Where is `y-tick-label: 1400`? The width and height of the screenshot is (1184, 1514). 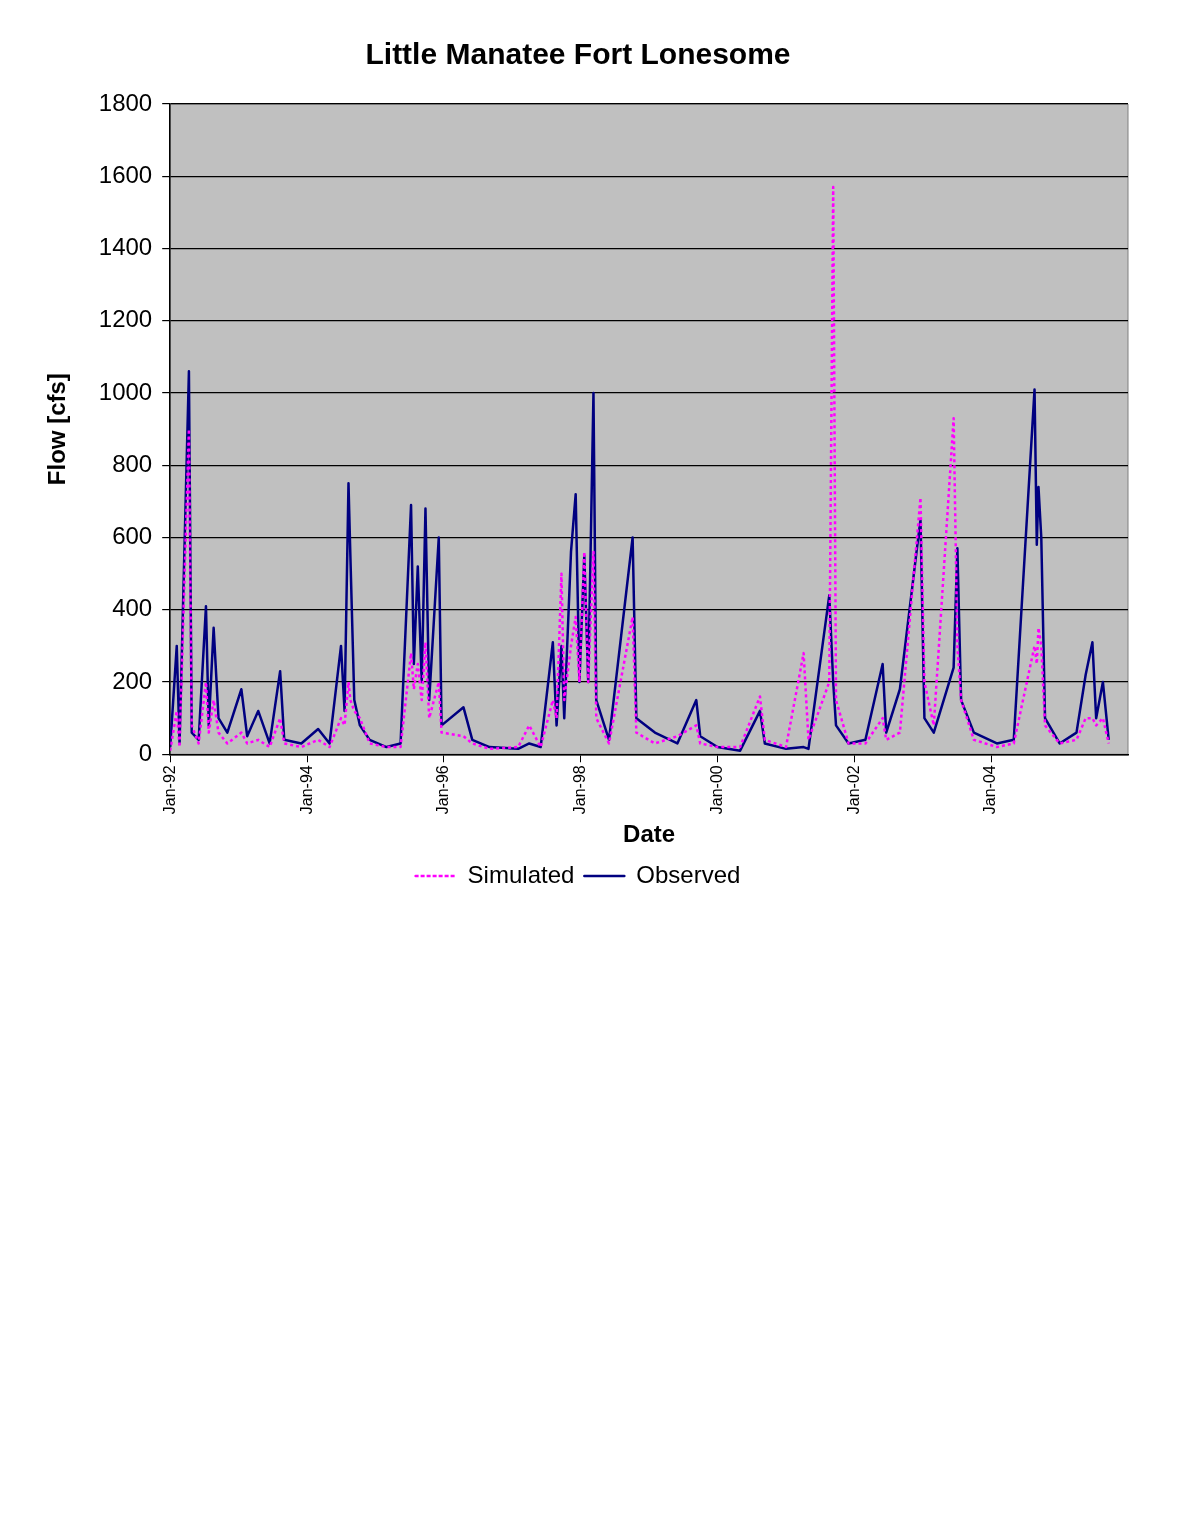
y-tick-label: 1400 is located at coordinates (125, 247).